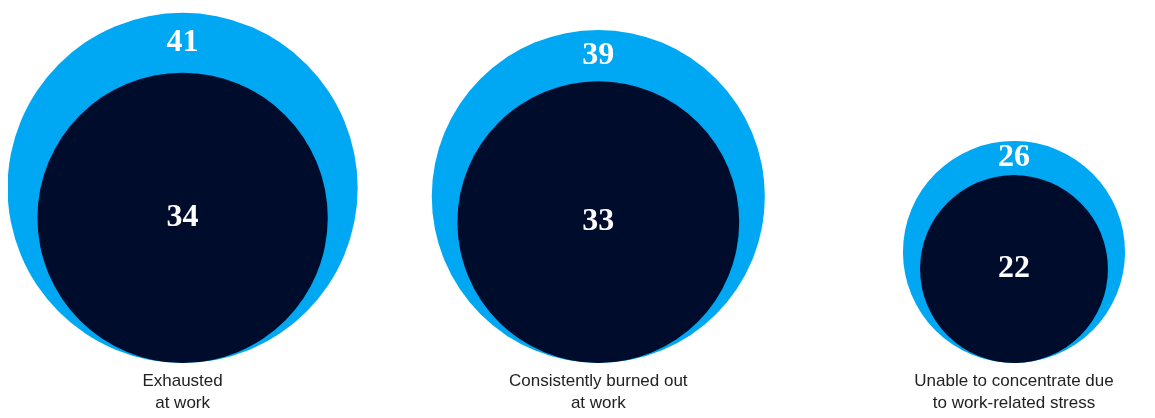  I want to click on data-label: 33, so click(598, 219).